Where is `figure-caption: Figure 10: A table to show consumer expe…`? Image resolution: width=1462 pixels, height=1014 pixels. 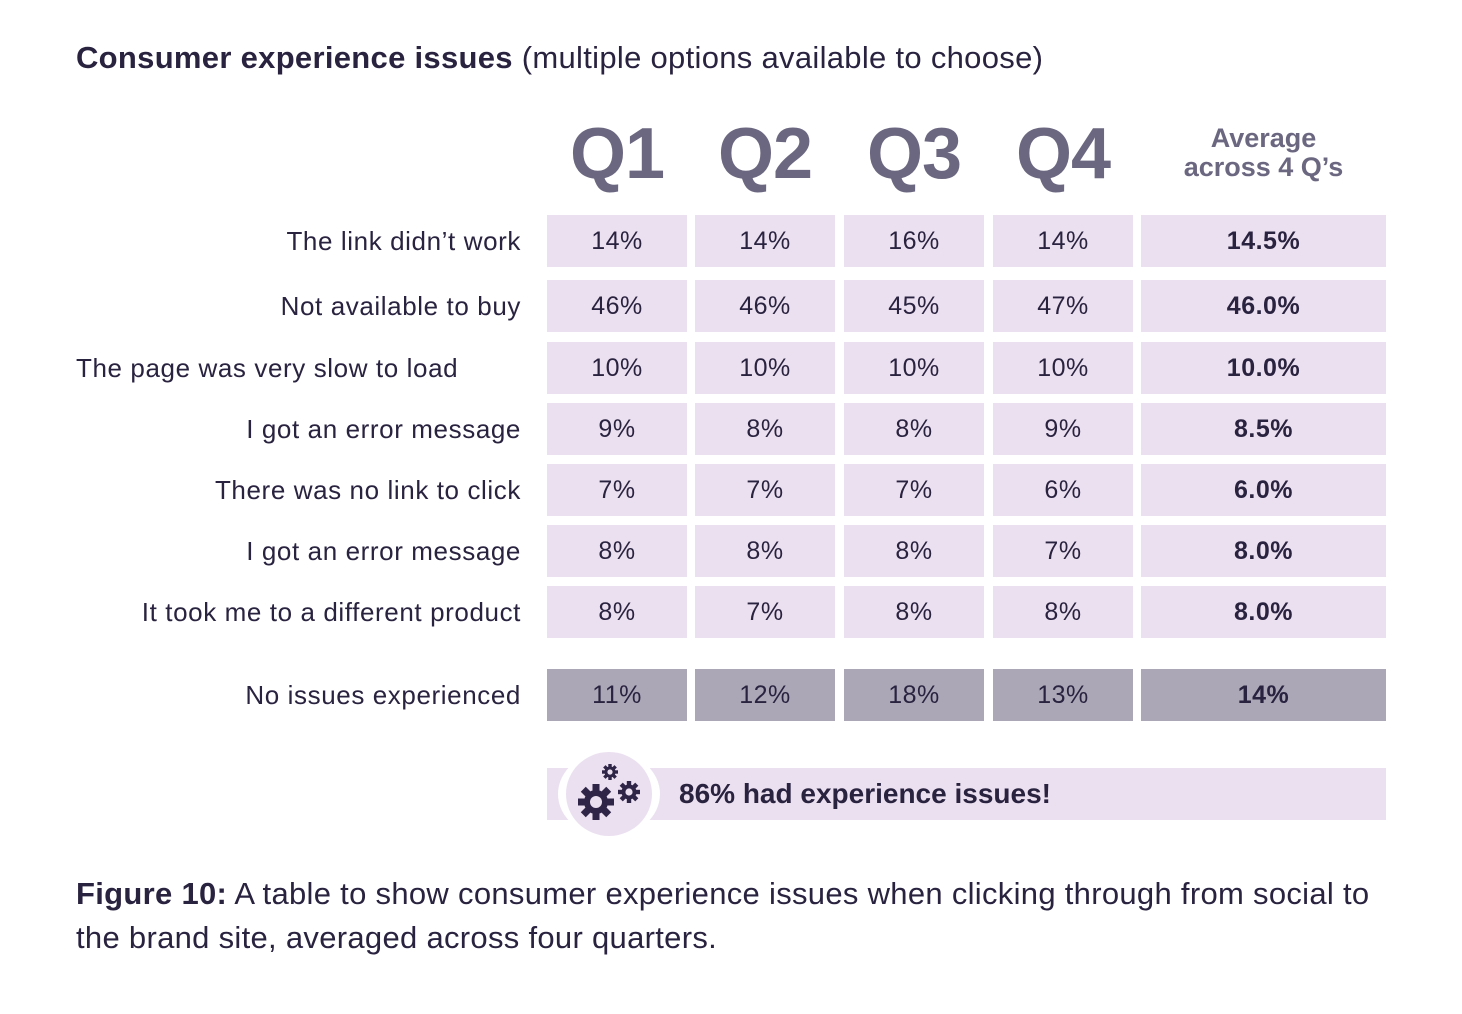
figure-caption: Figure 10: A table to show consumer expe… is located at coordinates (736, 916).